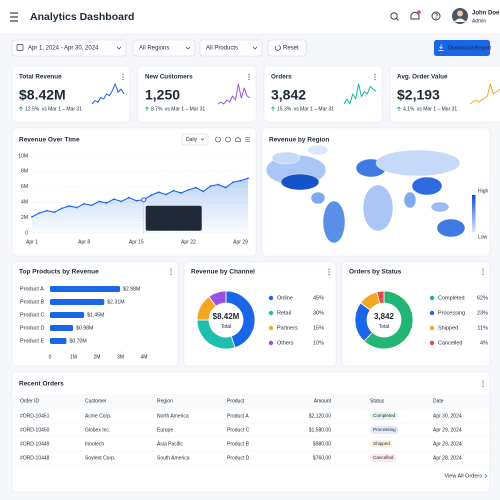 This screenshot has width=500, height=500. Describe the element at coordinates (415, 15) in the screenshot. I see `notification-icon` at that location.